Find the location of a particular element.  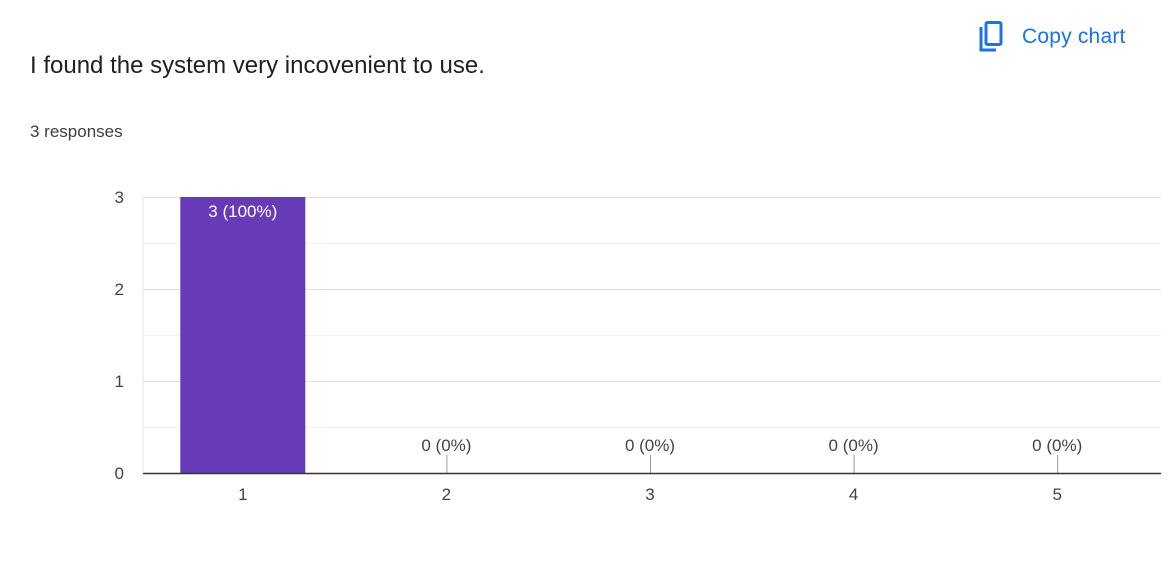

bar is located at coordinates (243, 335).